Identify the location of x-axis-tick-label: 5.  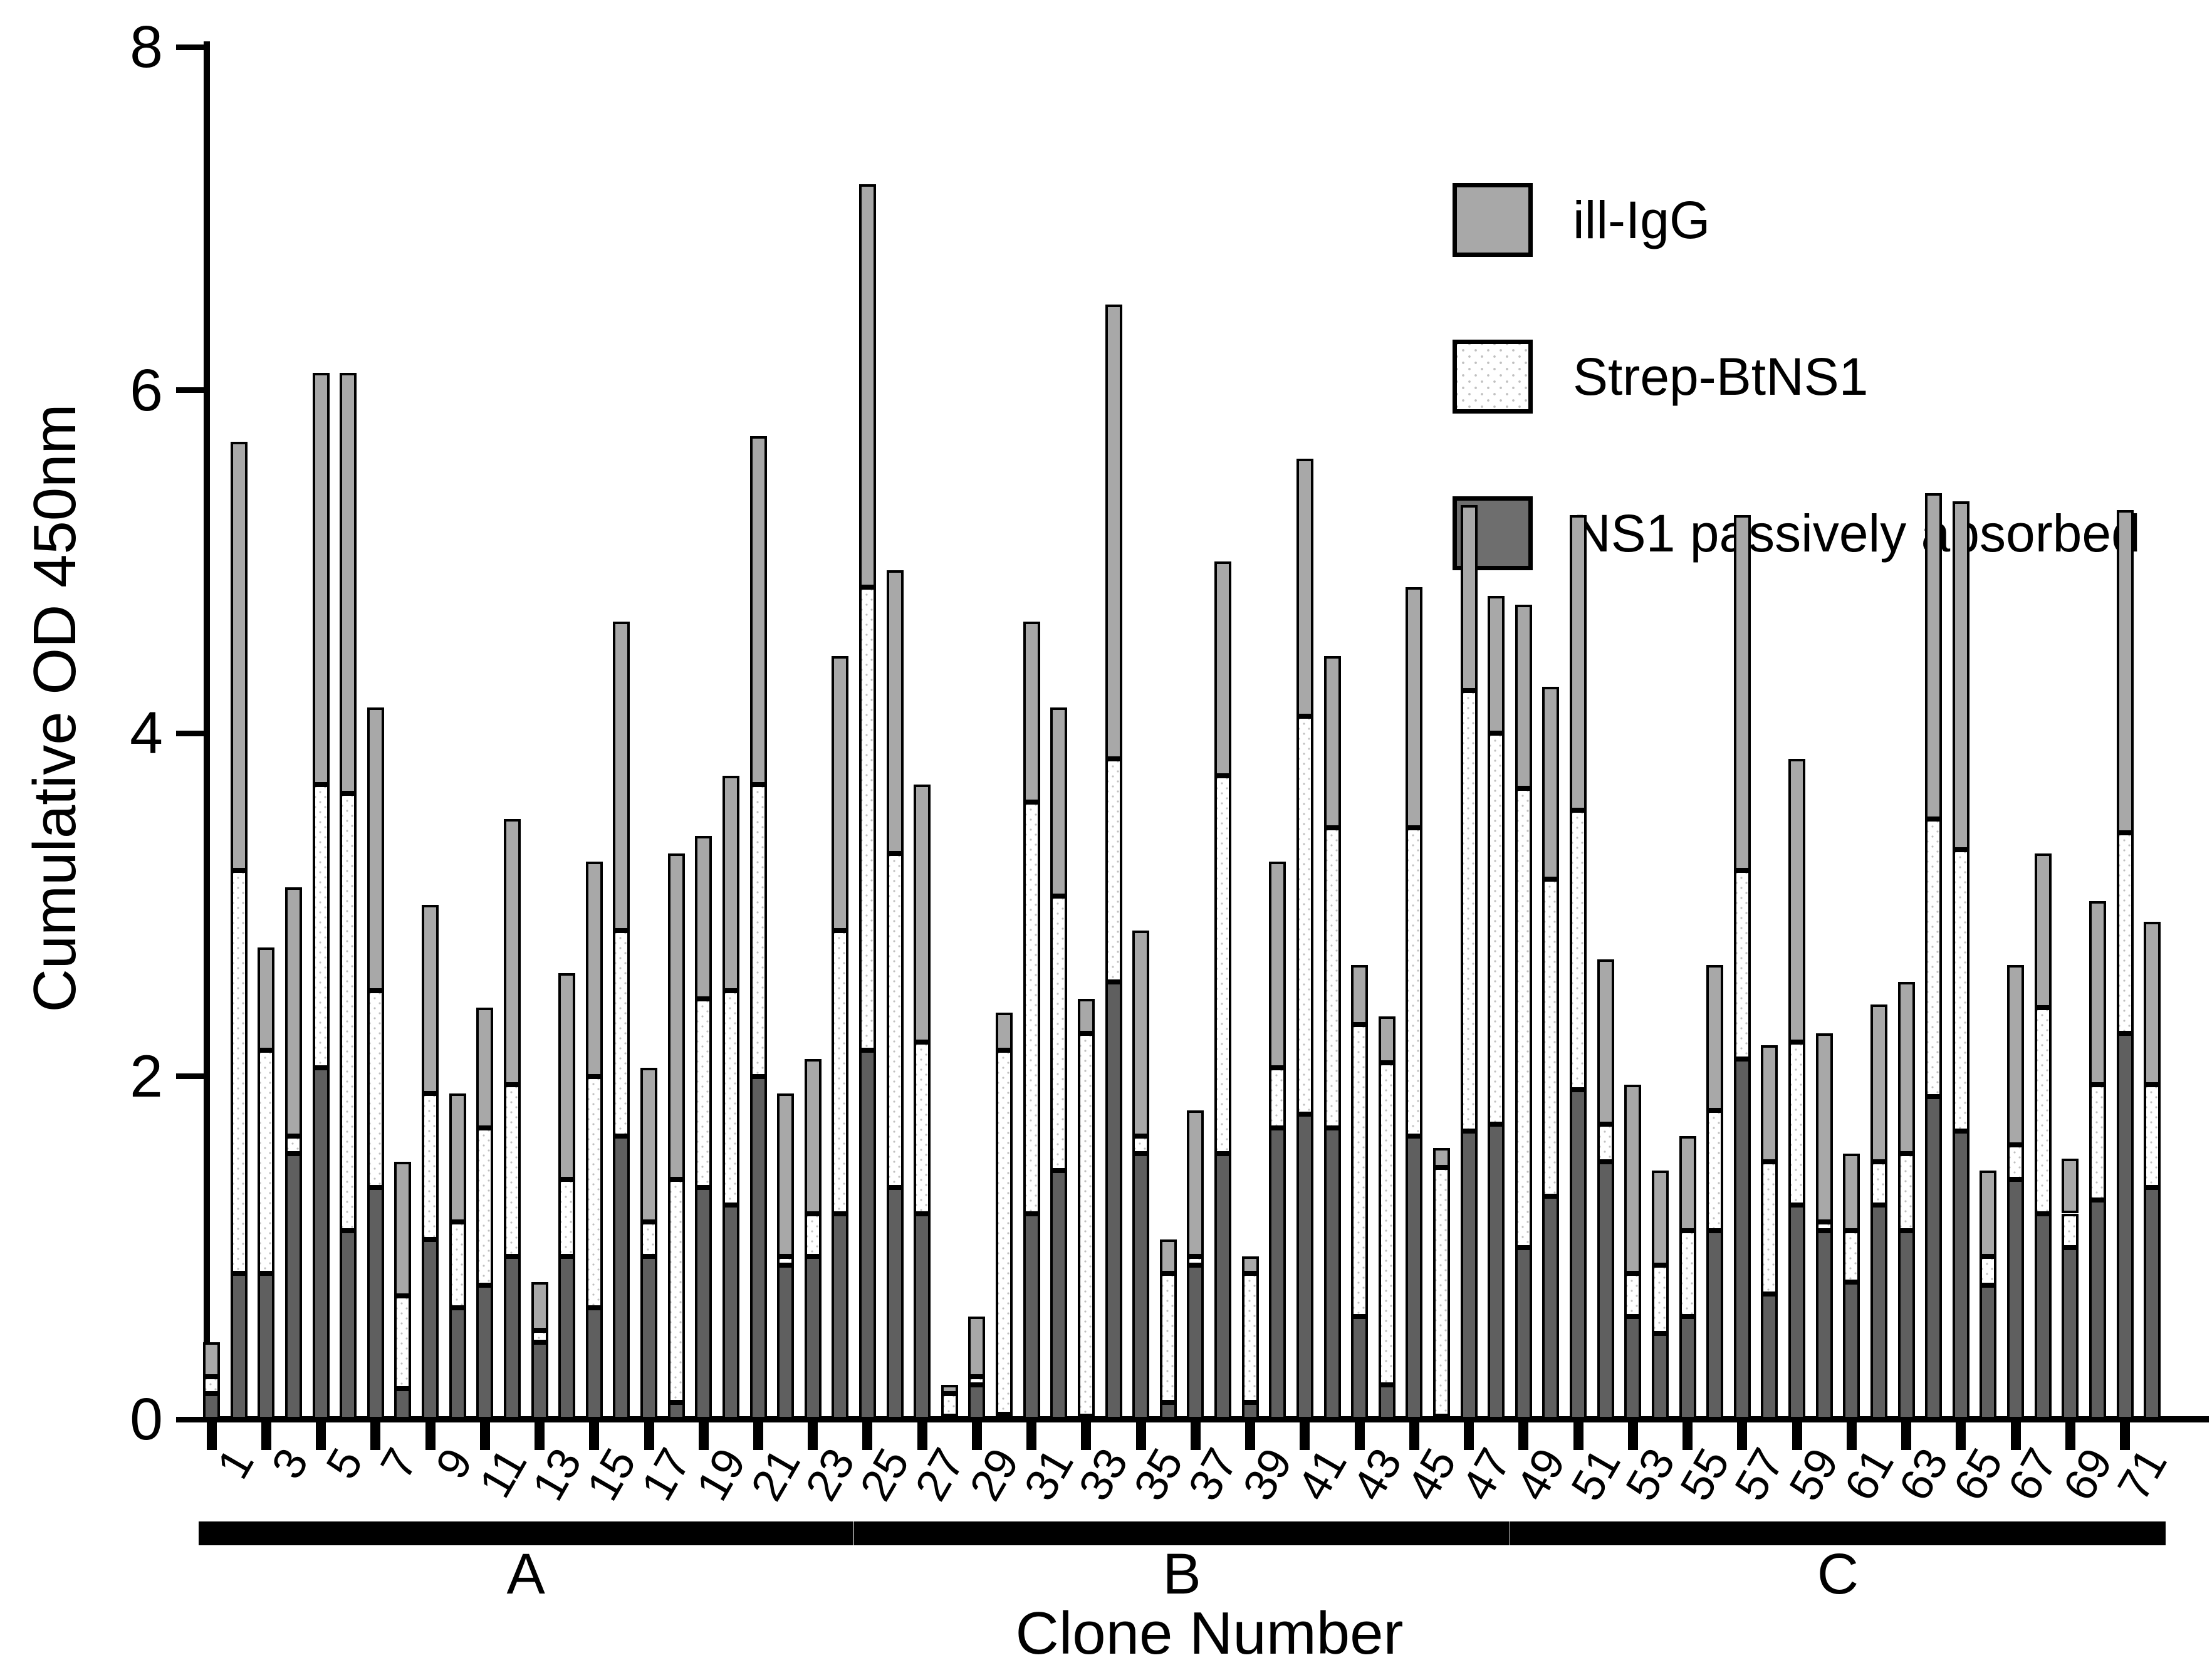
(344, 1464).